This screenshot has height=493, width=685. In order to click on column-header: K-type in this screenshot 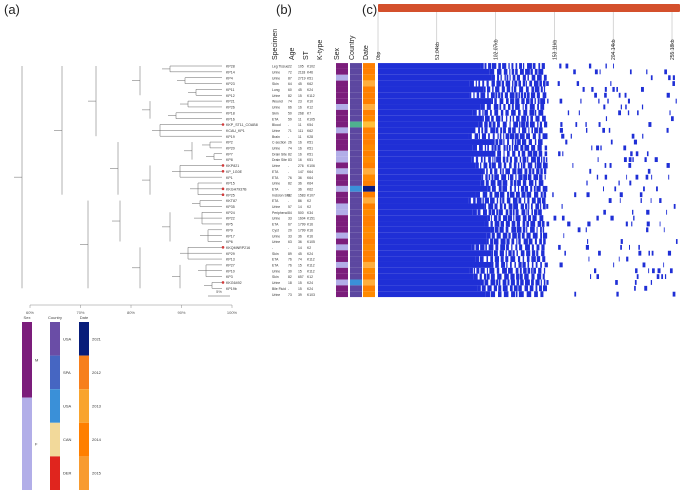, I will do `click(320, 50)`.